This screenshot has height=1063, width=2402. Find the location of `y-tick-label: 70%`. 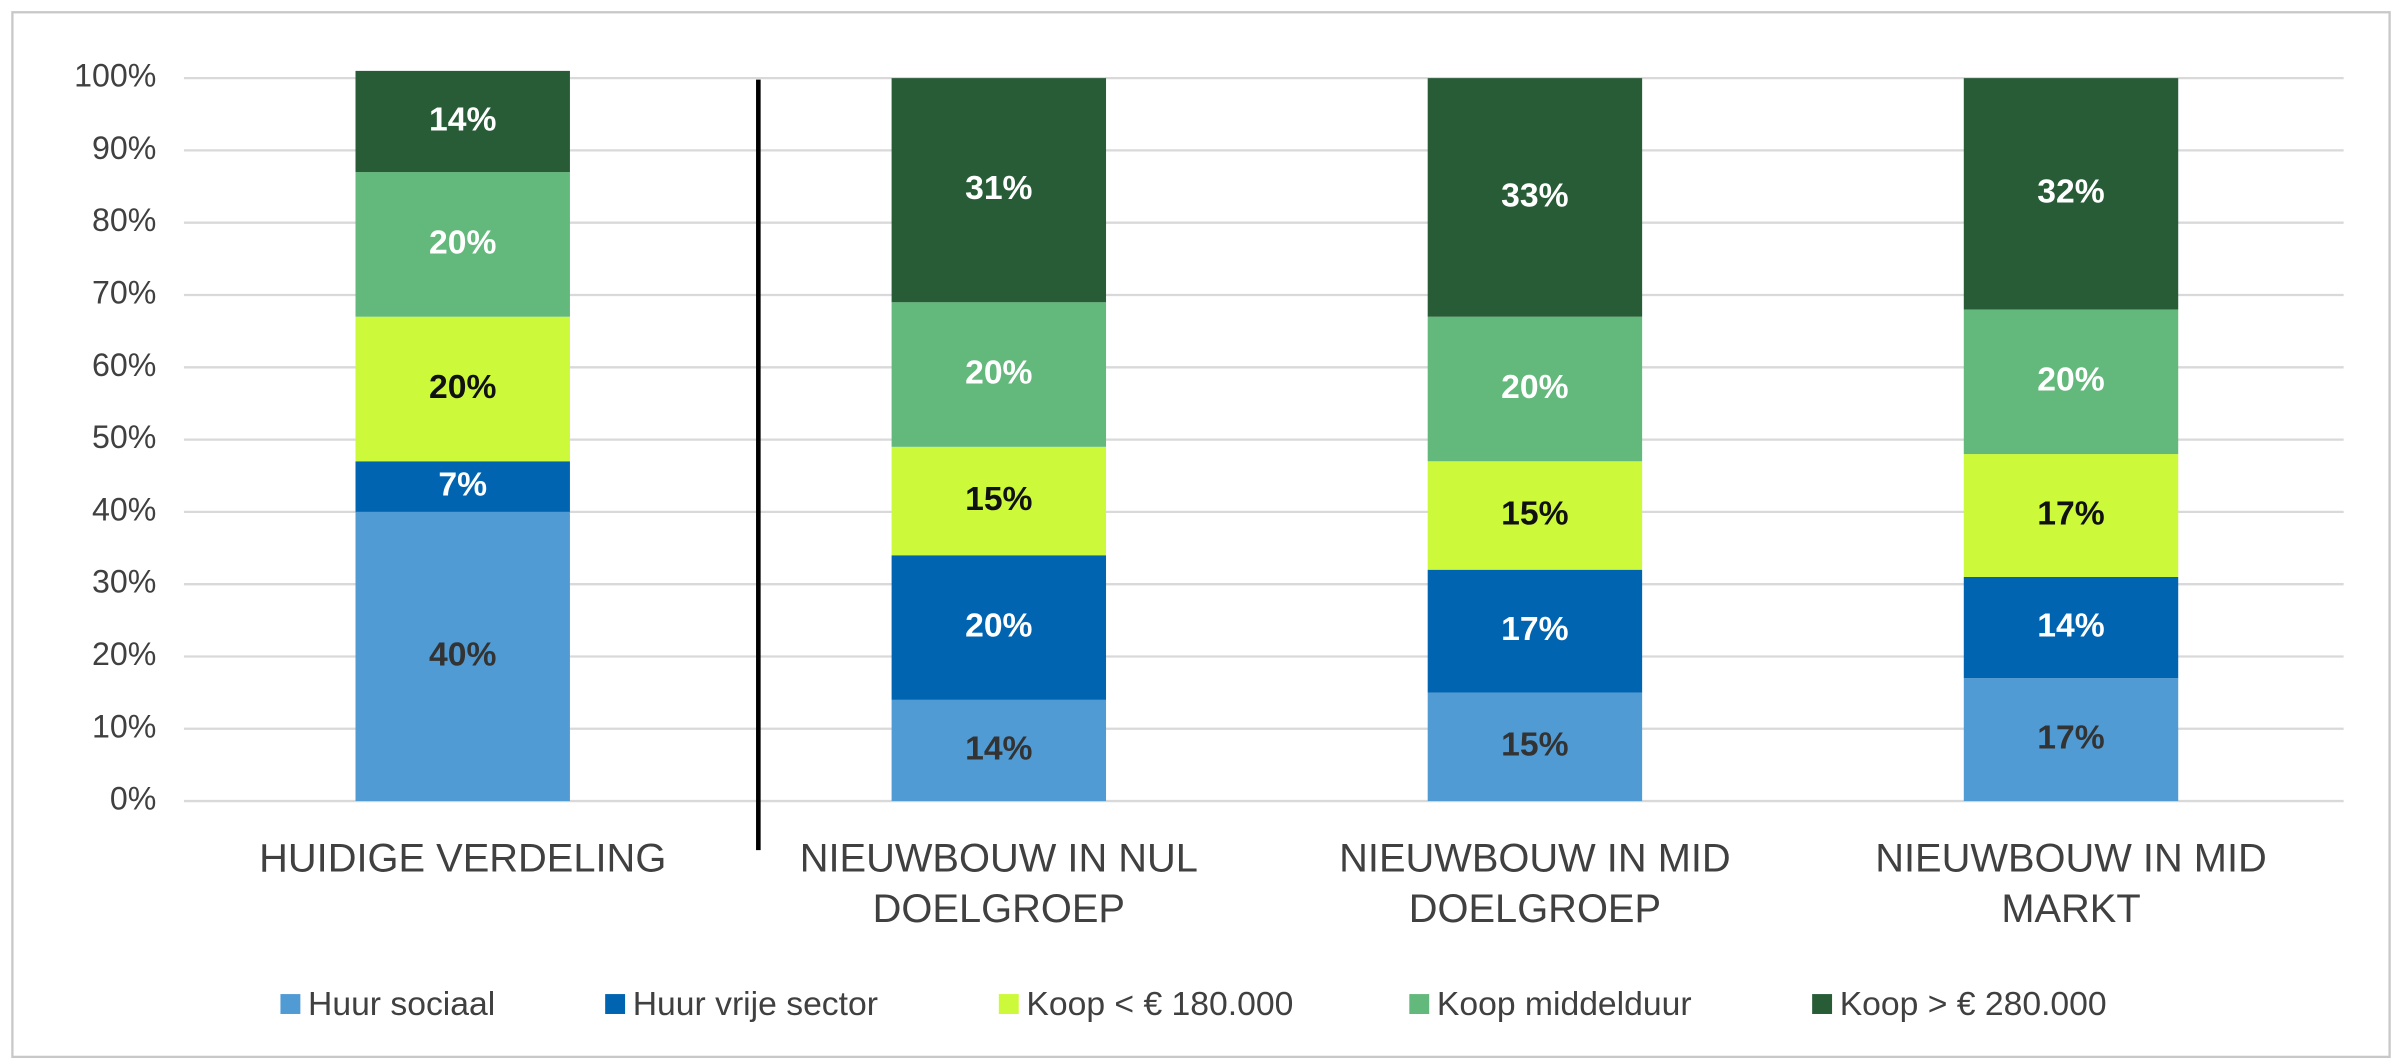

y-tick-label: 70% is located at coordinates (124, 293).